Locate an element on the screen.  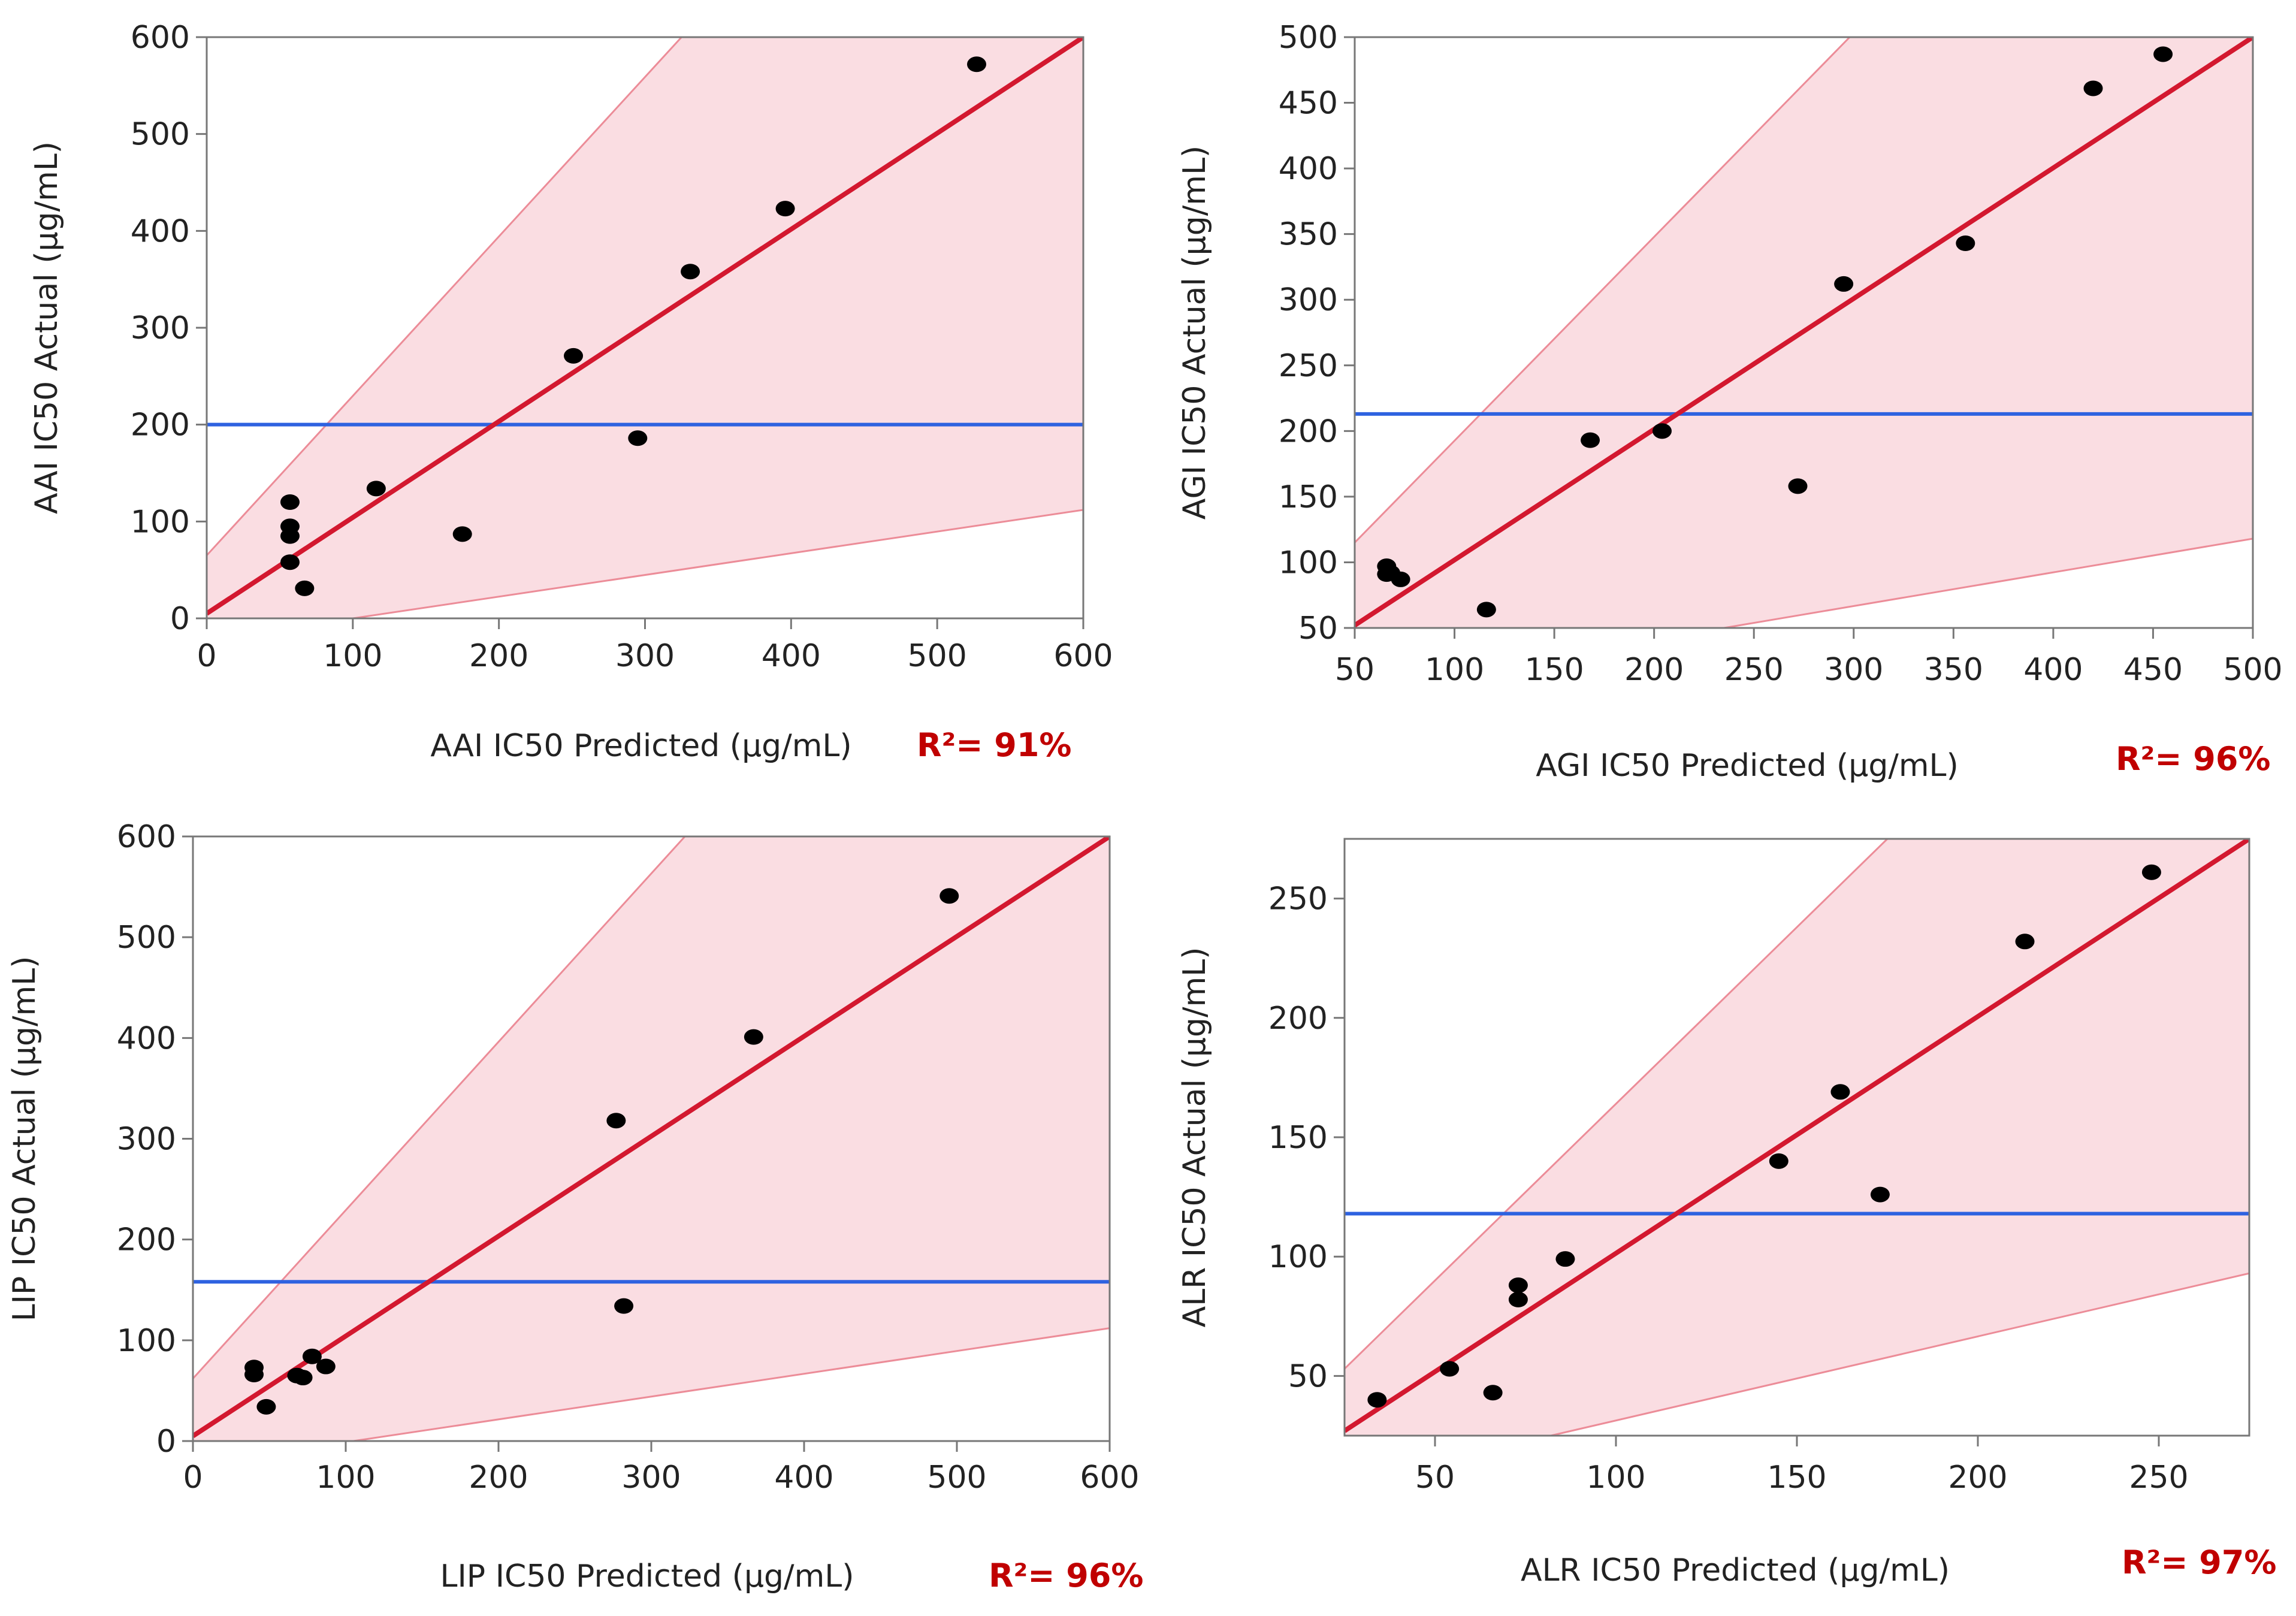
r-squared-annotation: R²= 91% is located at coordinates (995, 745).